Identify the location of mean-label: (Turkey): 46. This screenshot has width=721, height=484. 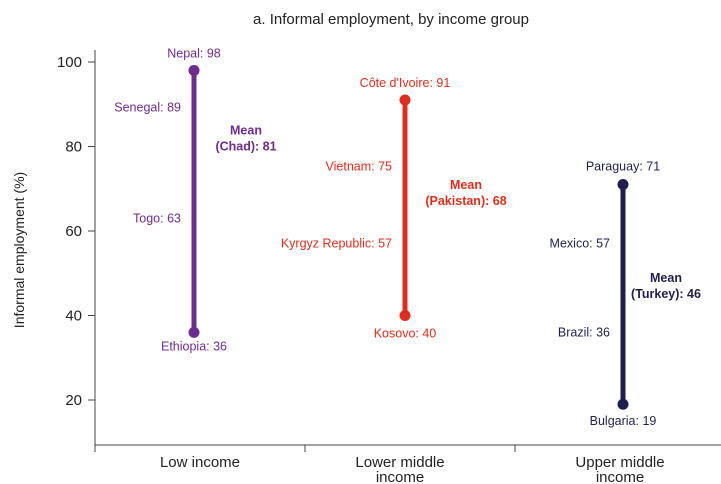
(666, 294).